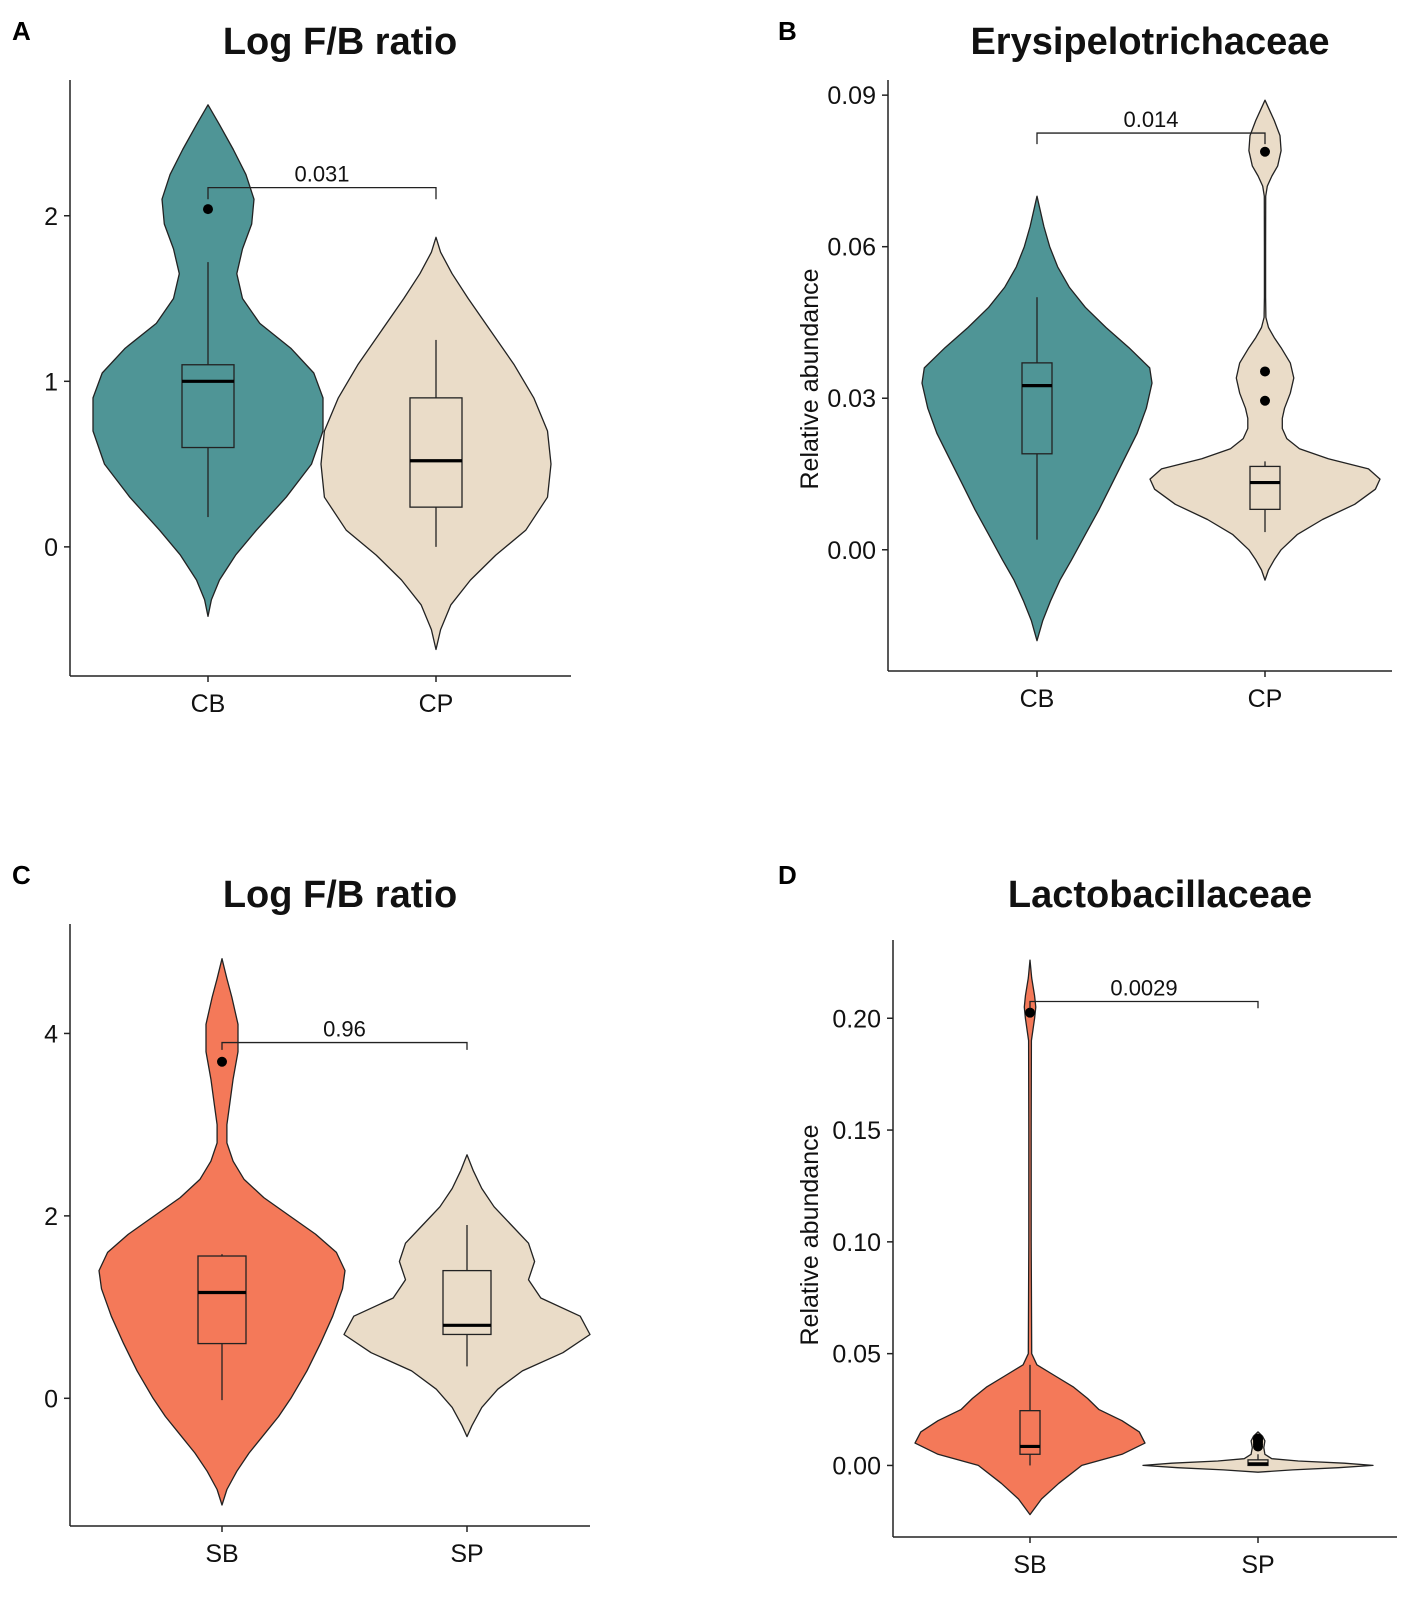  What do you see at coordinates (1258, 1452) in the screenshot?
I see `violin-SP` at bounding box center [1258, 1452].